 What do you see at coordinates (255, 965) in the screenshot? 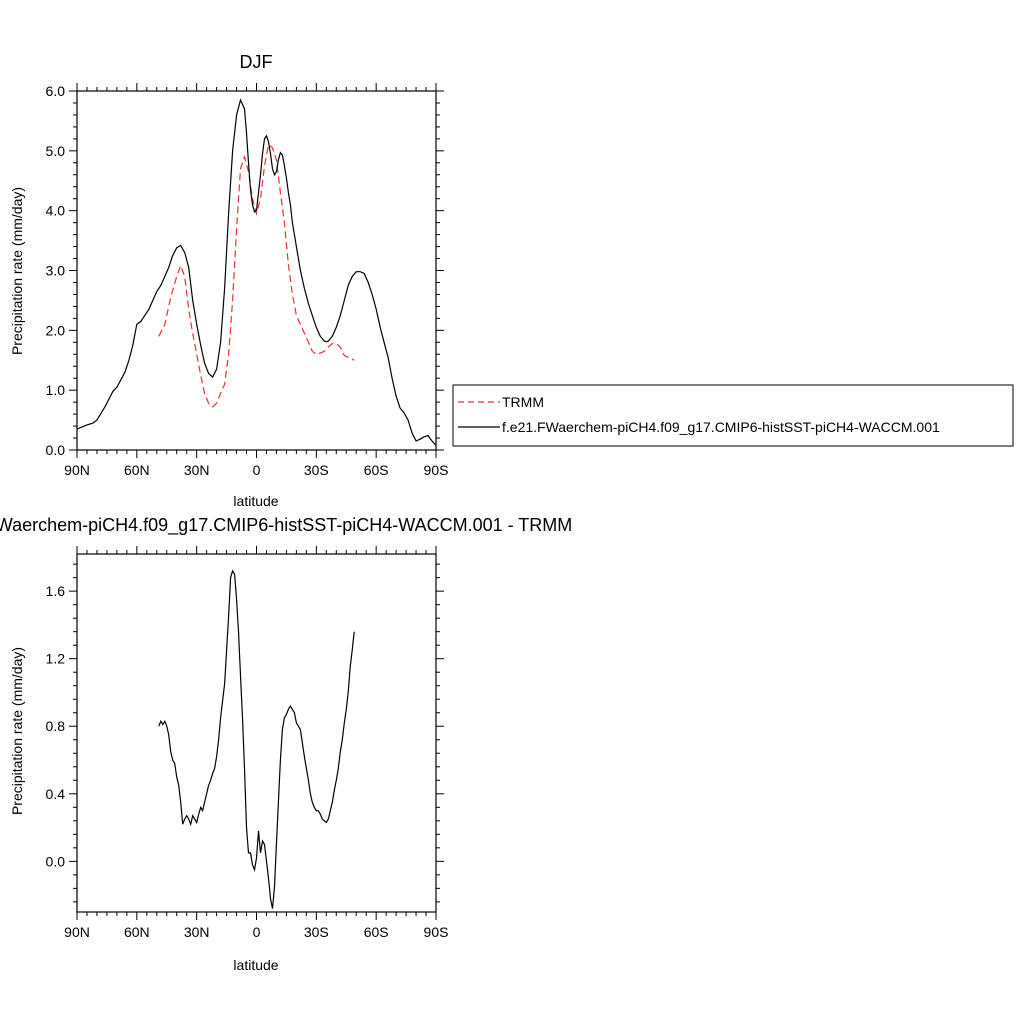
I see `bottom-x-axis-label: latitude` at bounding box center [255, 965].